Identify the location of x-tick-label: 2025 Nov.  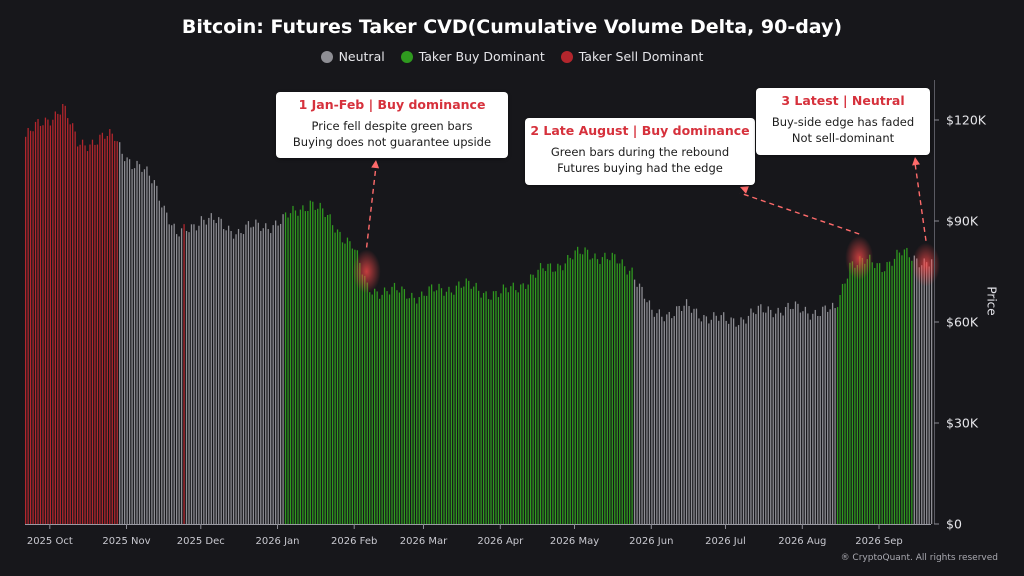
(126, 541).